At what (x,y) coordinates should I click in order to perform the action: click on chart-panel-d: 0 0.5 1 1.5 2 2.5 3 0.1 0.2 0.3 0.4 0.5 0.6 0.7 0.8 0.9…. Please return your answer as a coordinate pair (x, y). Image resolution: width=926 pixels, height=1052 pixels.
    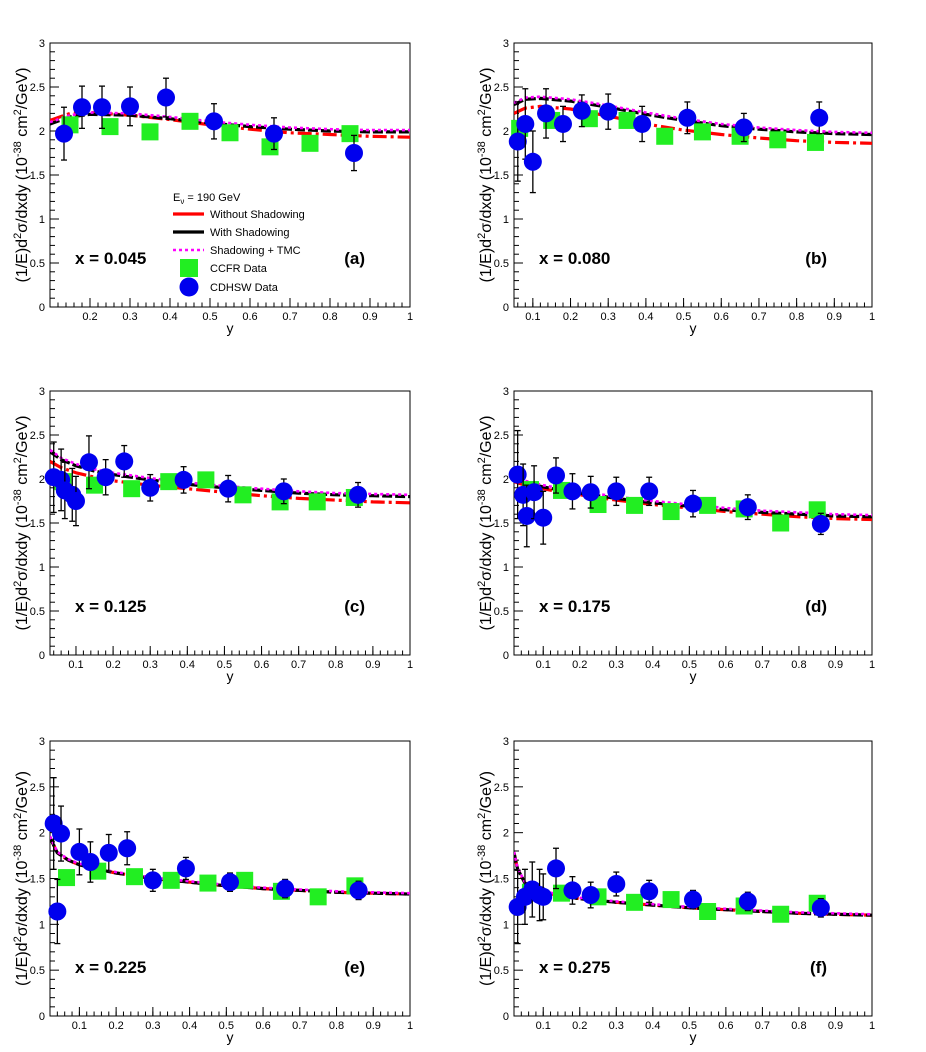
    Looking at the image, I should click on (675, 535).